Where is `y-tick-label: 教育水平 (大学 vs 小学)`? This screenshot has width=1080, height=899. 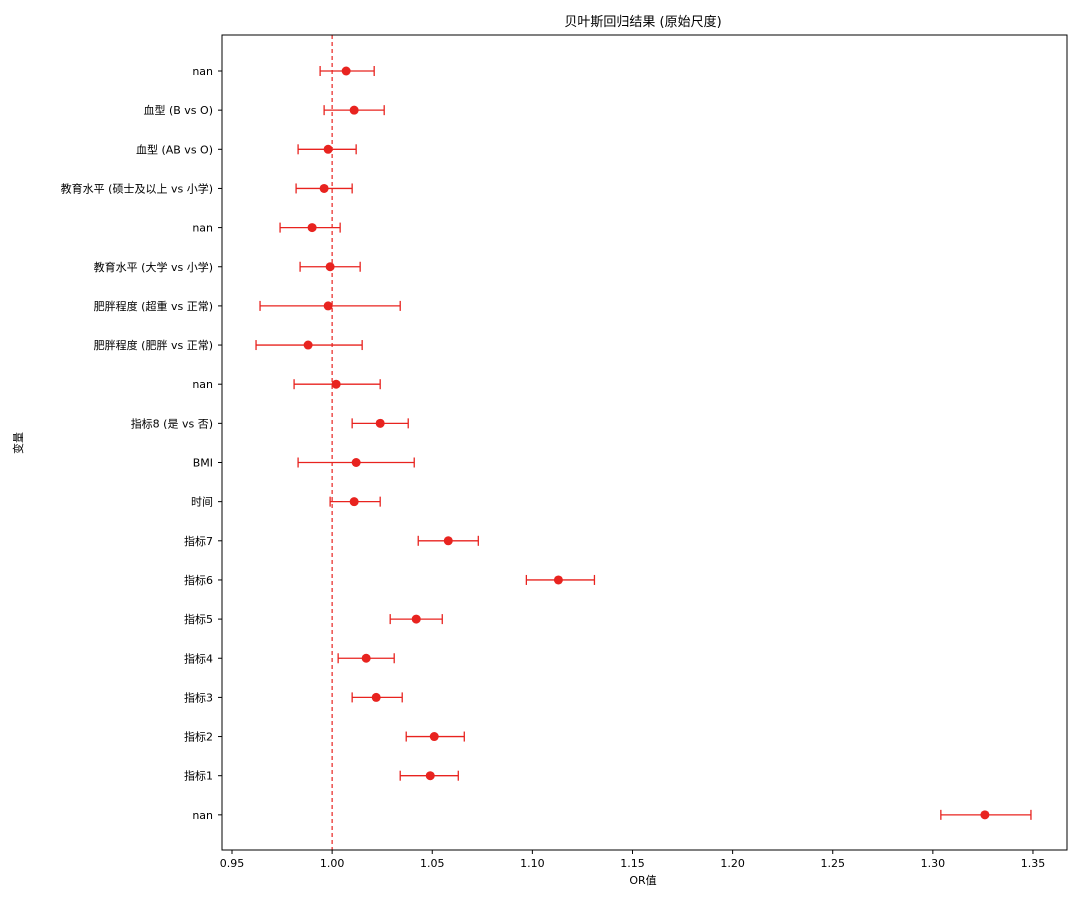
y-tick-label: 教育水平 (大学 vs 小学) is located at coordinates (153, 267).